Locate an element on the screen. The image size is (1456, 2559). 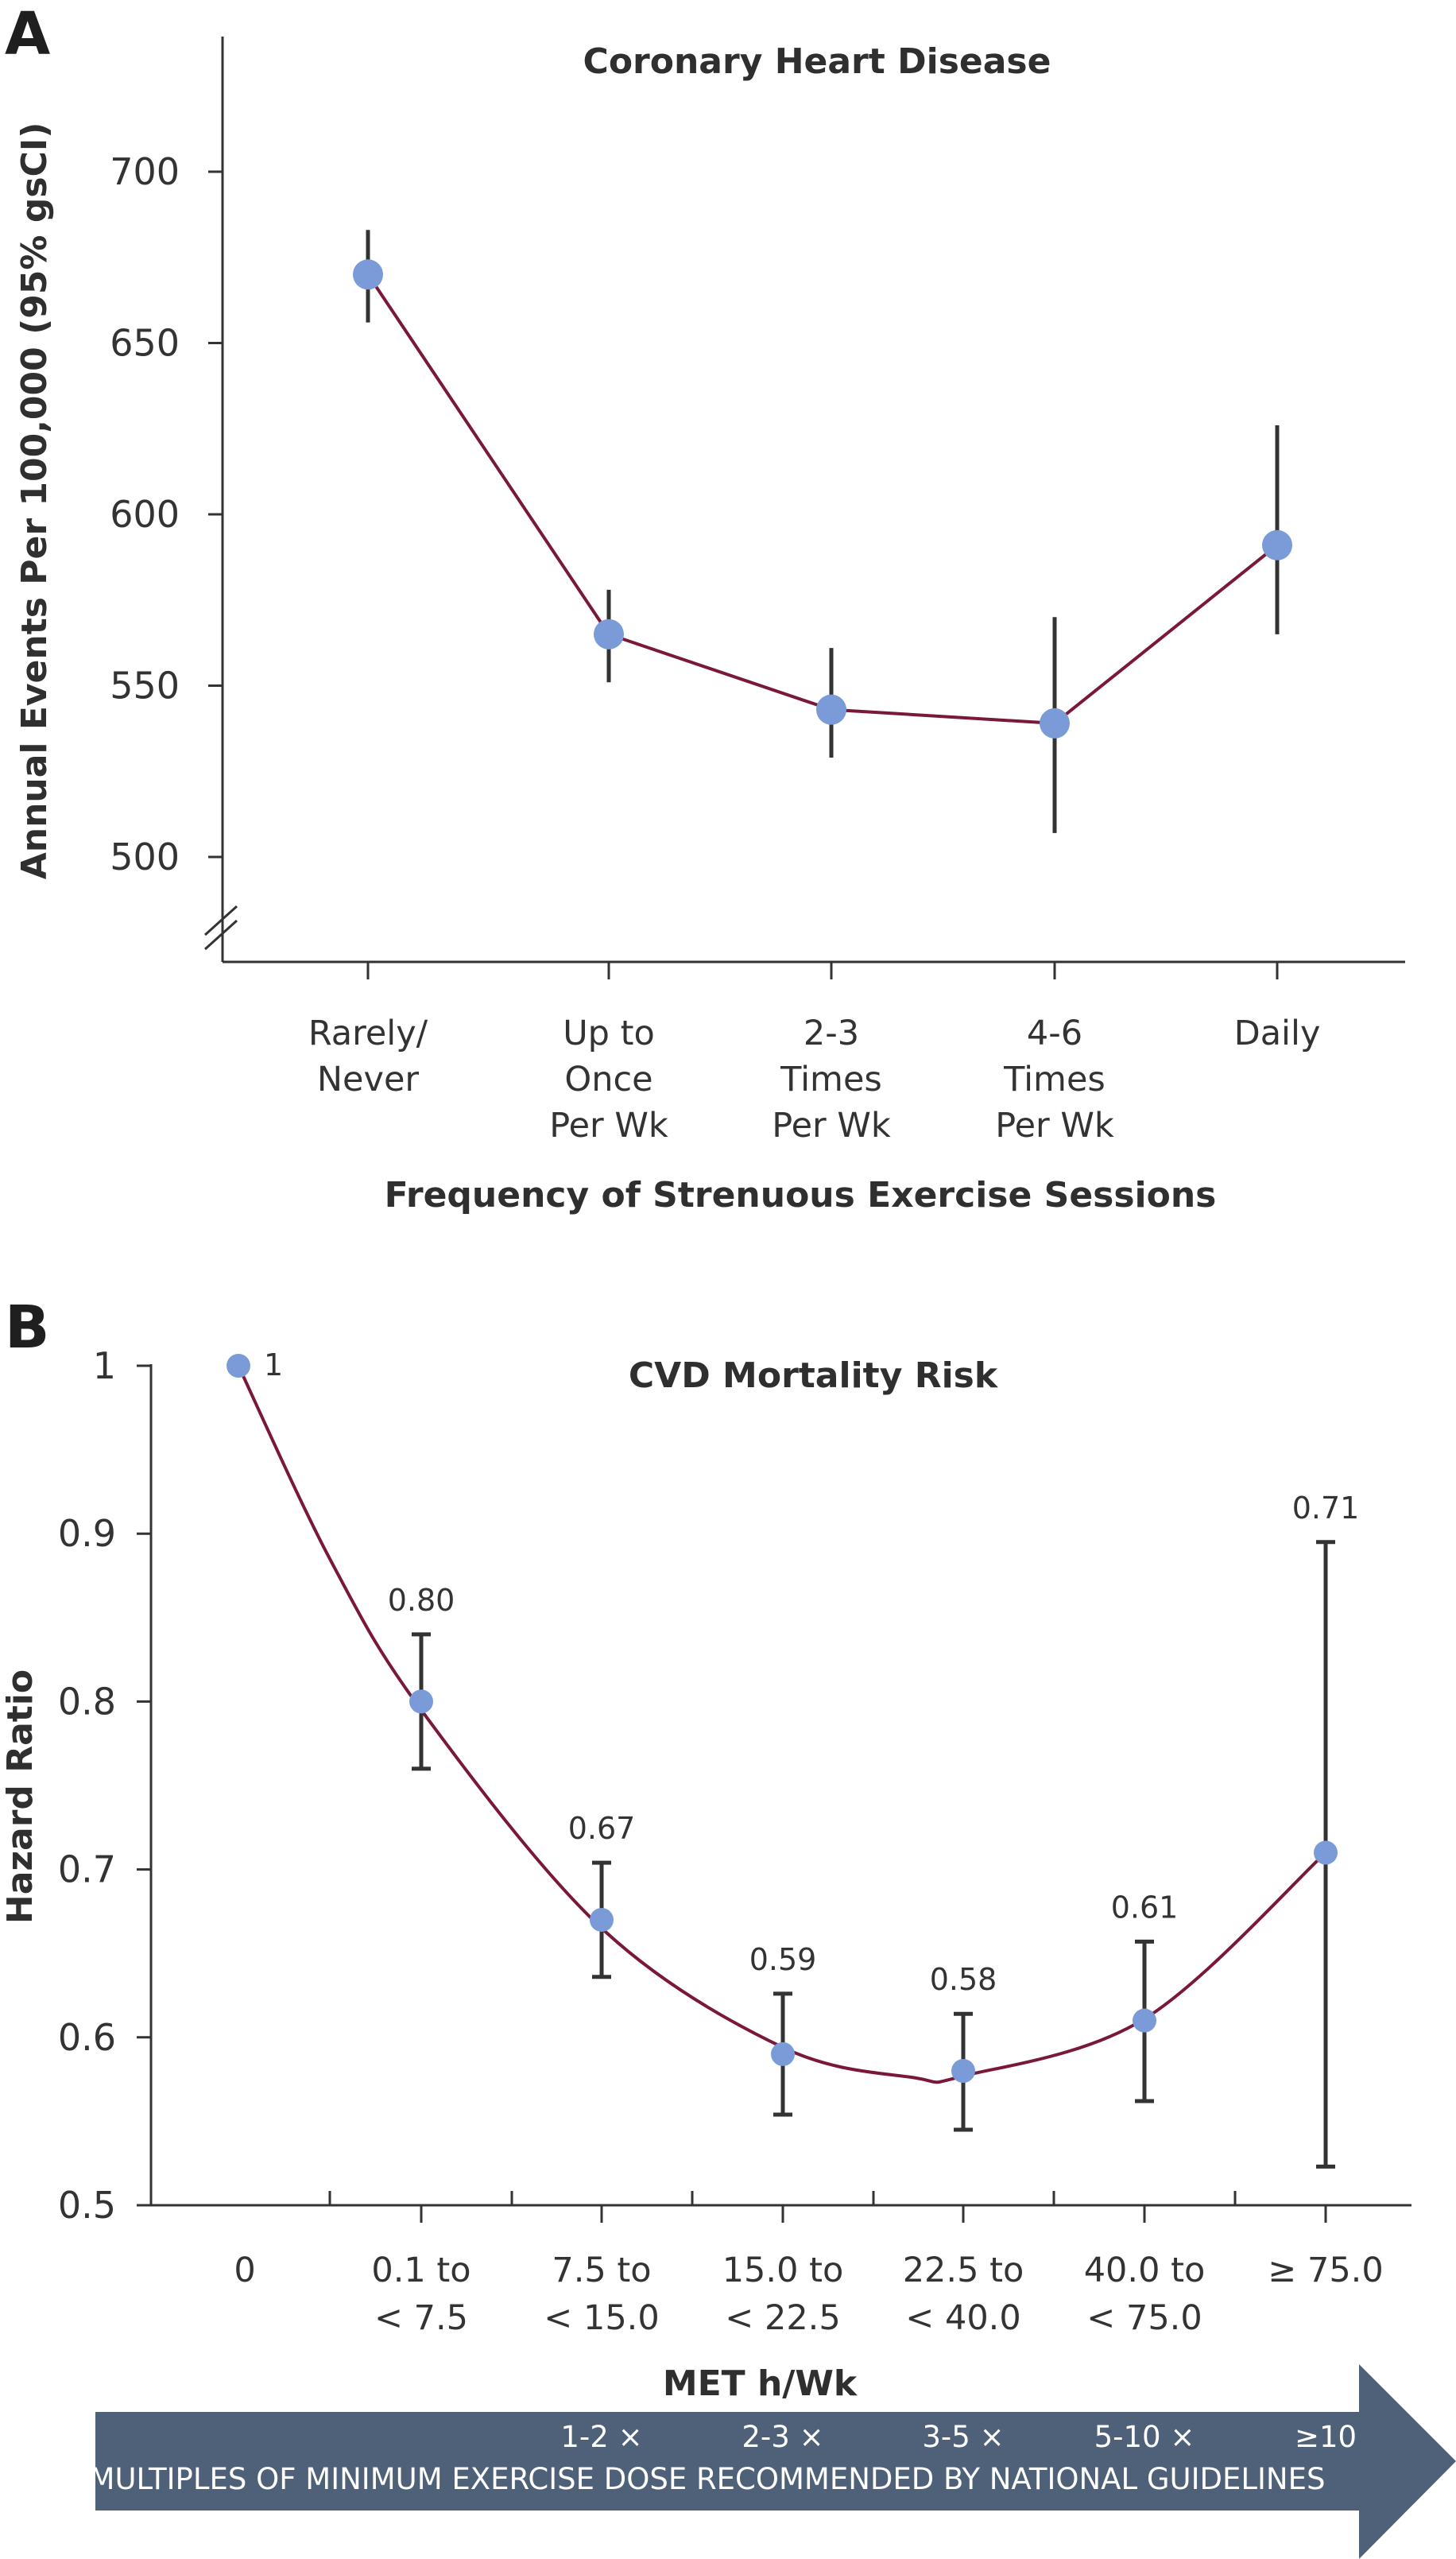
panel-b-x-tick-label: 0 is located at coordinates (244, 2270).